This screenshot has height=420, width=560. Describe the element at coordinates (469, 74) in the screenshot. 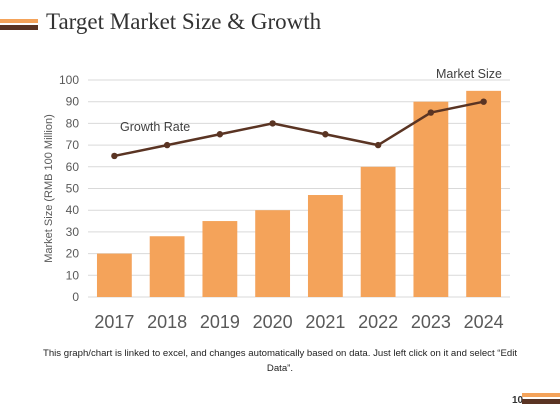

I see `label-market-size: Market Size` at that location.